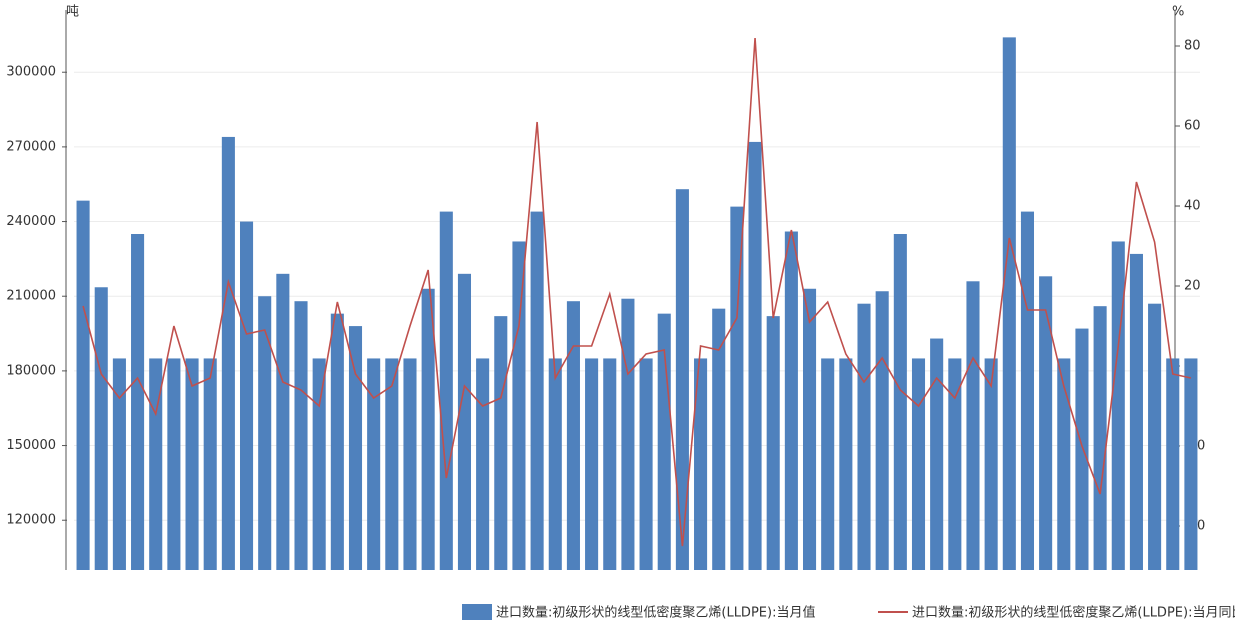  Describe the element at coordinates (31, 146) in the screenshot. I see `y-tick-label: 270000` at that location.